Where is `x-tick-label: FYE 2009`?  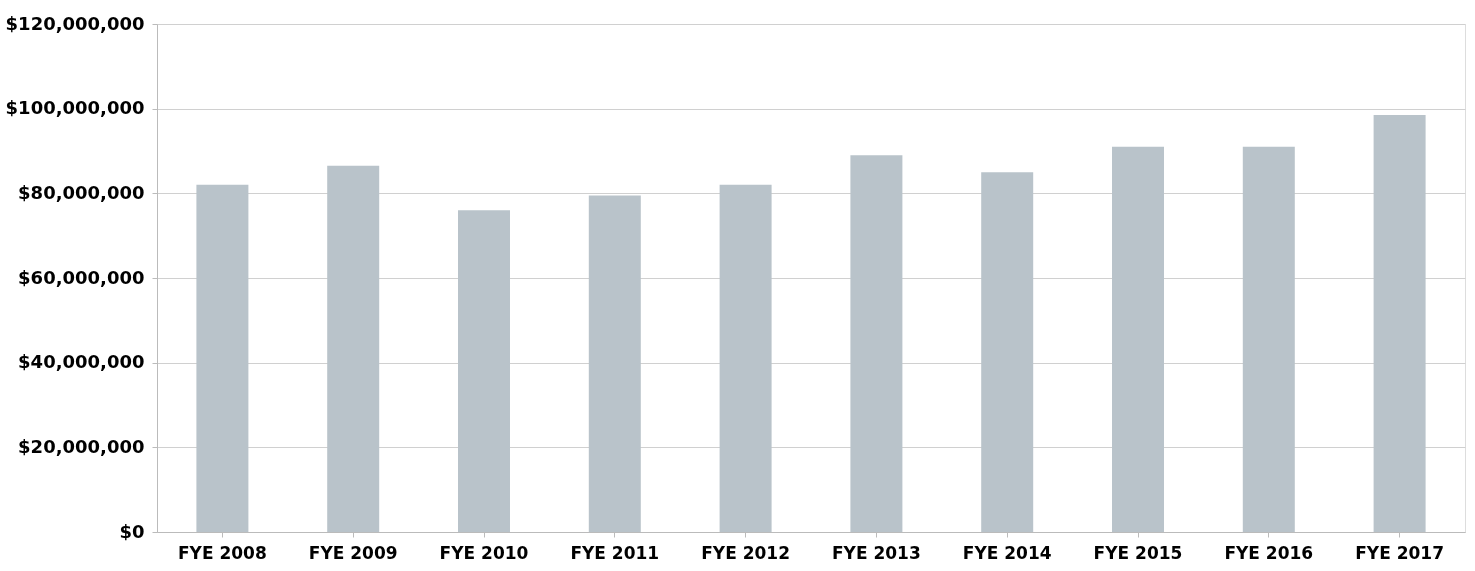 x-tick-label: FYE 2009 is located at coordinates (353, 552).